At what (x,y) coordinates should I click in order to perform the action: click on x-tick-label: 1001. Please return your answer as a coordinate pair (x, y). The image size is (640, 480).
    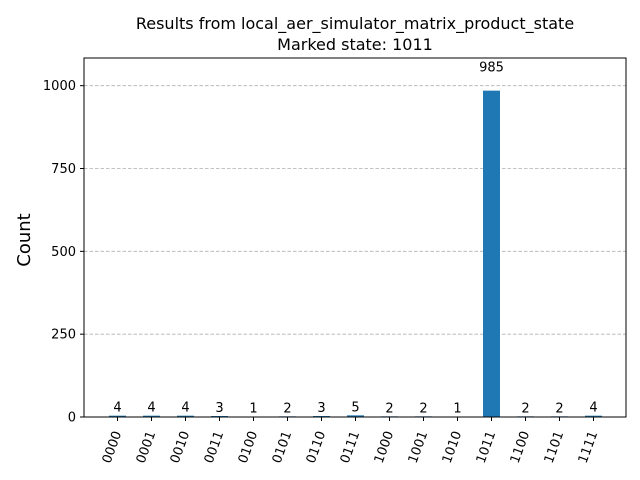
    Looking at the image, I should click on (418, 447).